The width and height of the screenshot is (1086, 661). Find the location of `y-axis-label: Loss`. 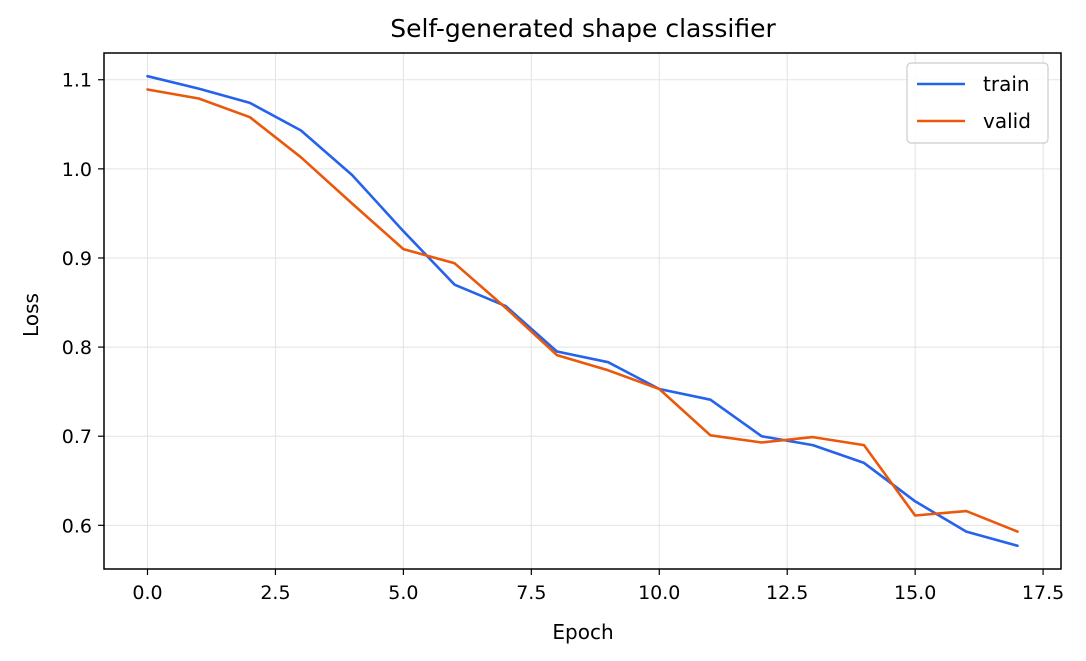

y-axis-label: Loss is located at coordinates (31, 315).